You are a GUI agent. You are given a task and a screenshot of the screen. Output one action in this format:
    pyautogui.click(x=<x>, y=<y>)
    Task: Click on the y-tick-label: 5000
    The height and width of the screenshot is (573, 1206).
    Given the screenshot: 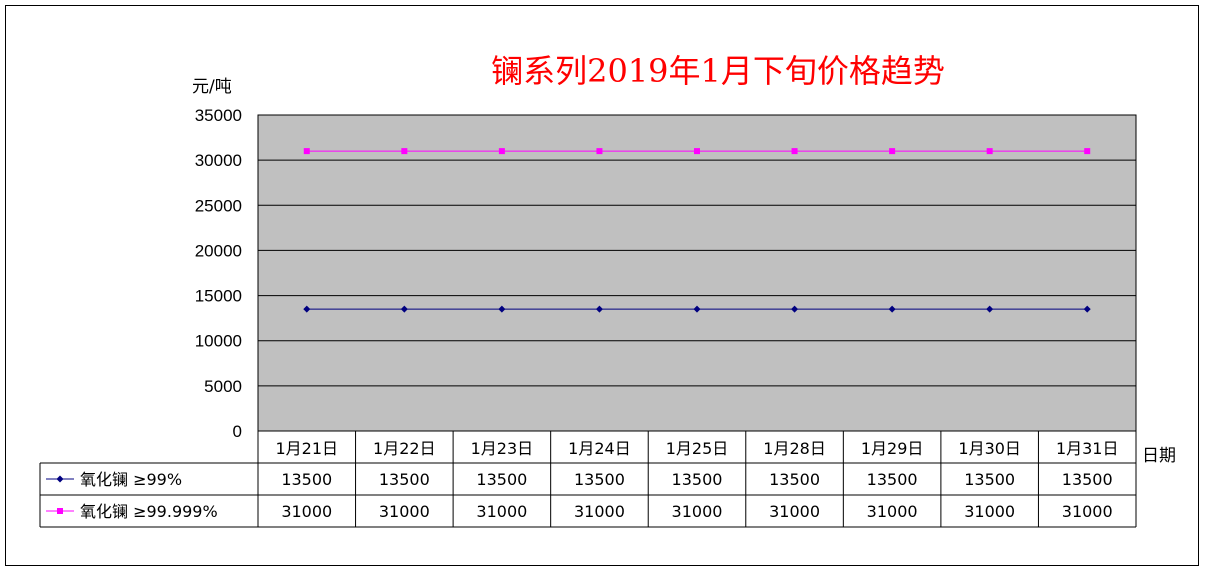 What is the action you would take?
    pyautogui.click(x=223, y=386)
    